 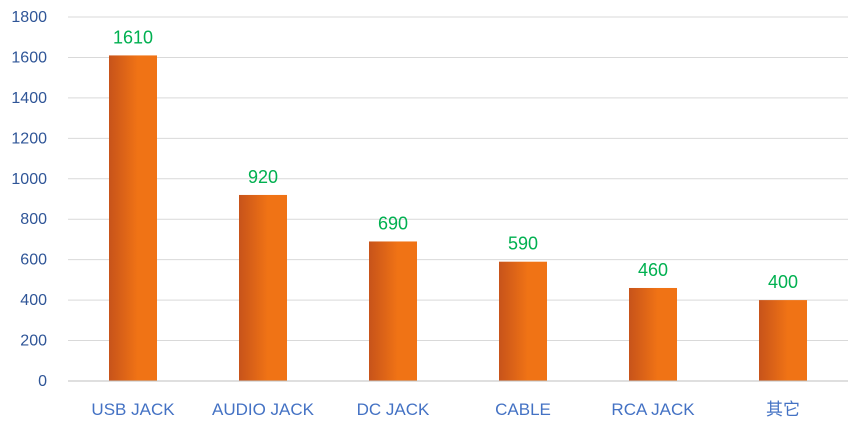 What do you see at coordinates (133, 37) in the screenshot?
I see `data-label-1: 1610` at bounding box center [133, 37].